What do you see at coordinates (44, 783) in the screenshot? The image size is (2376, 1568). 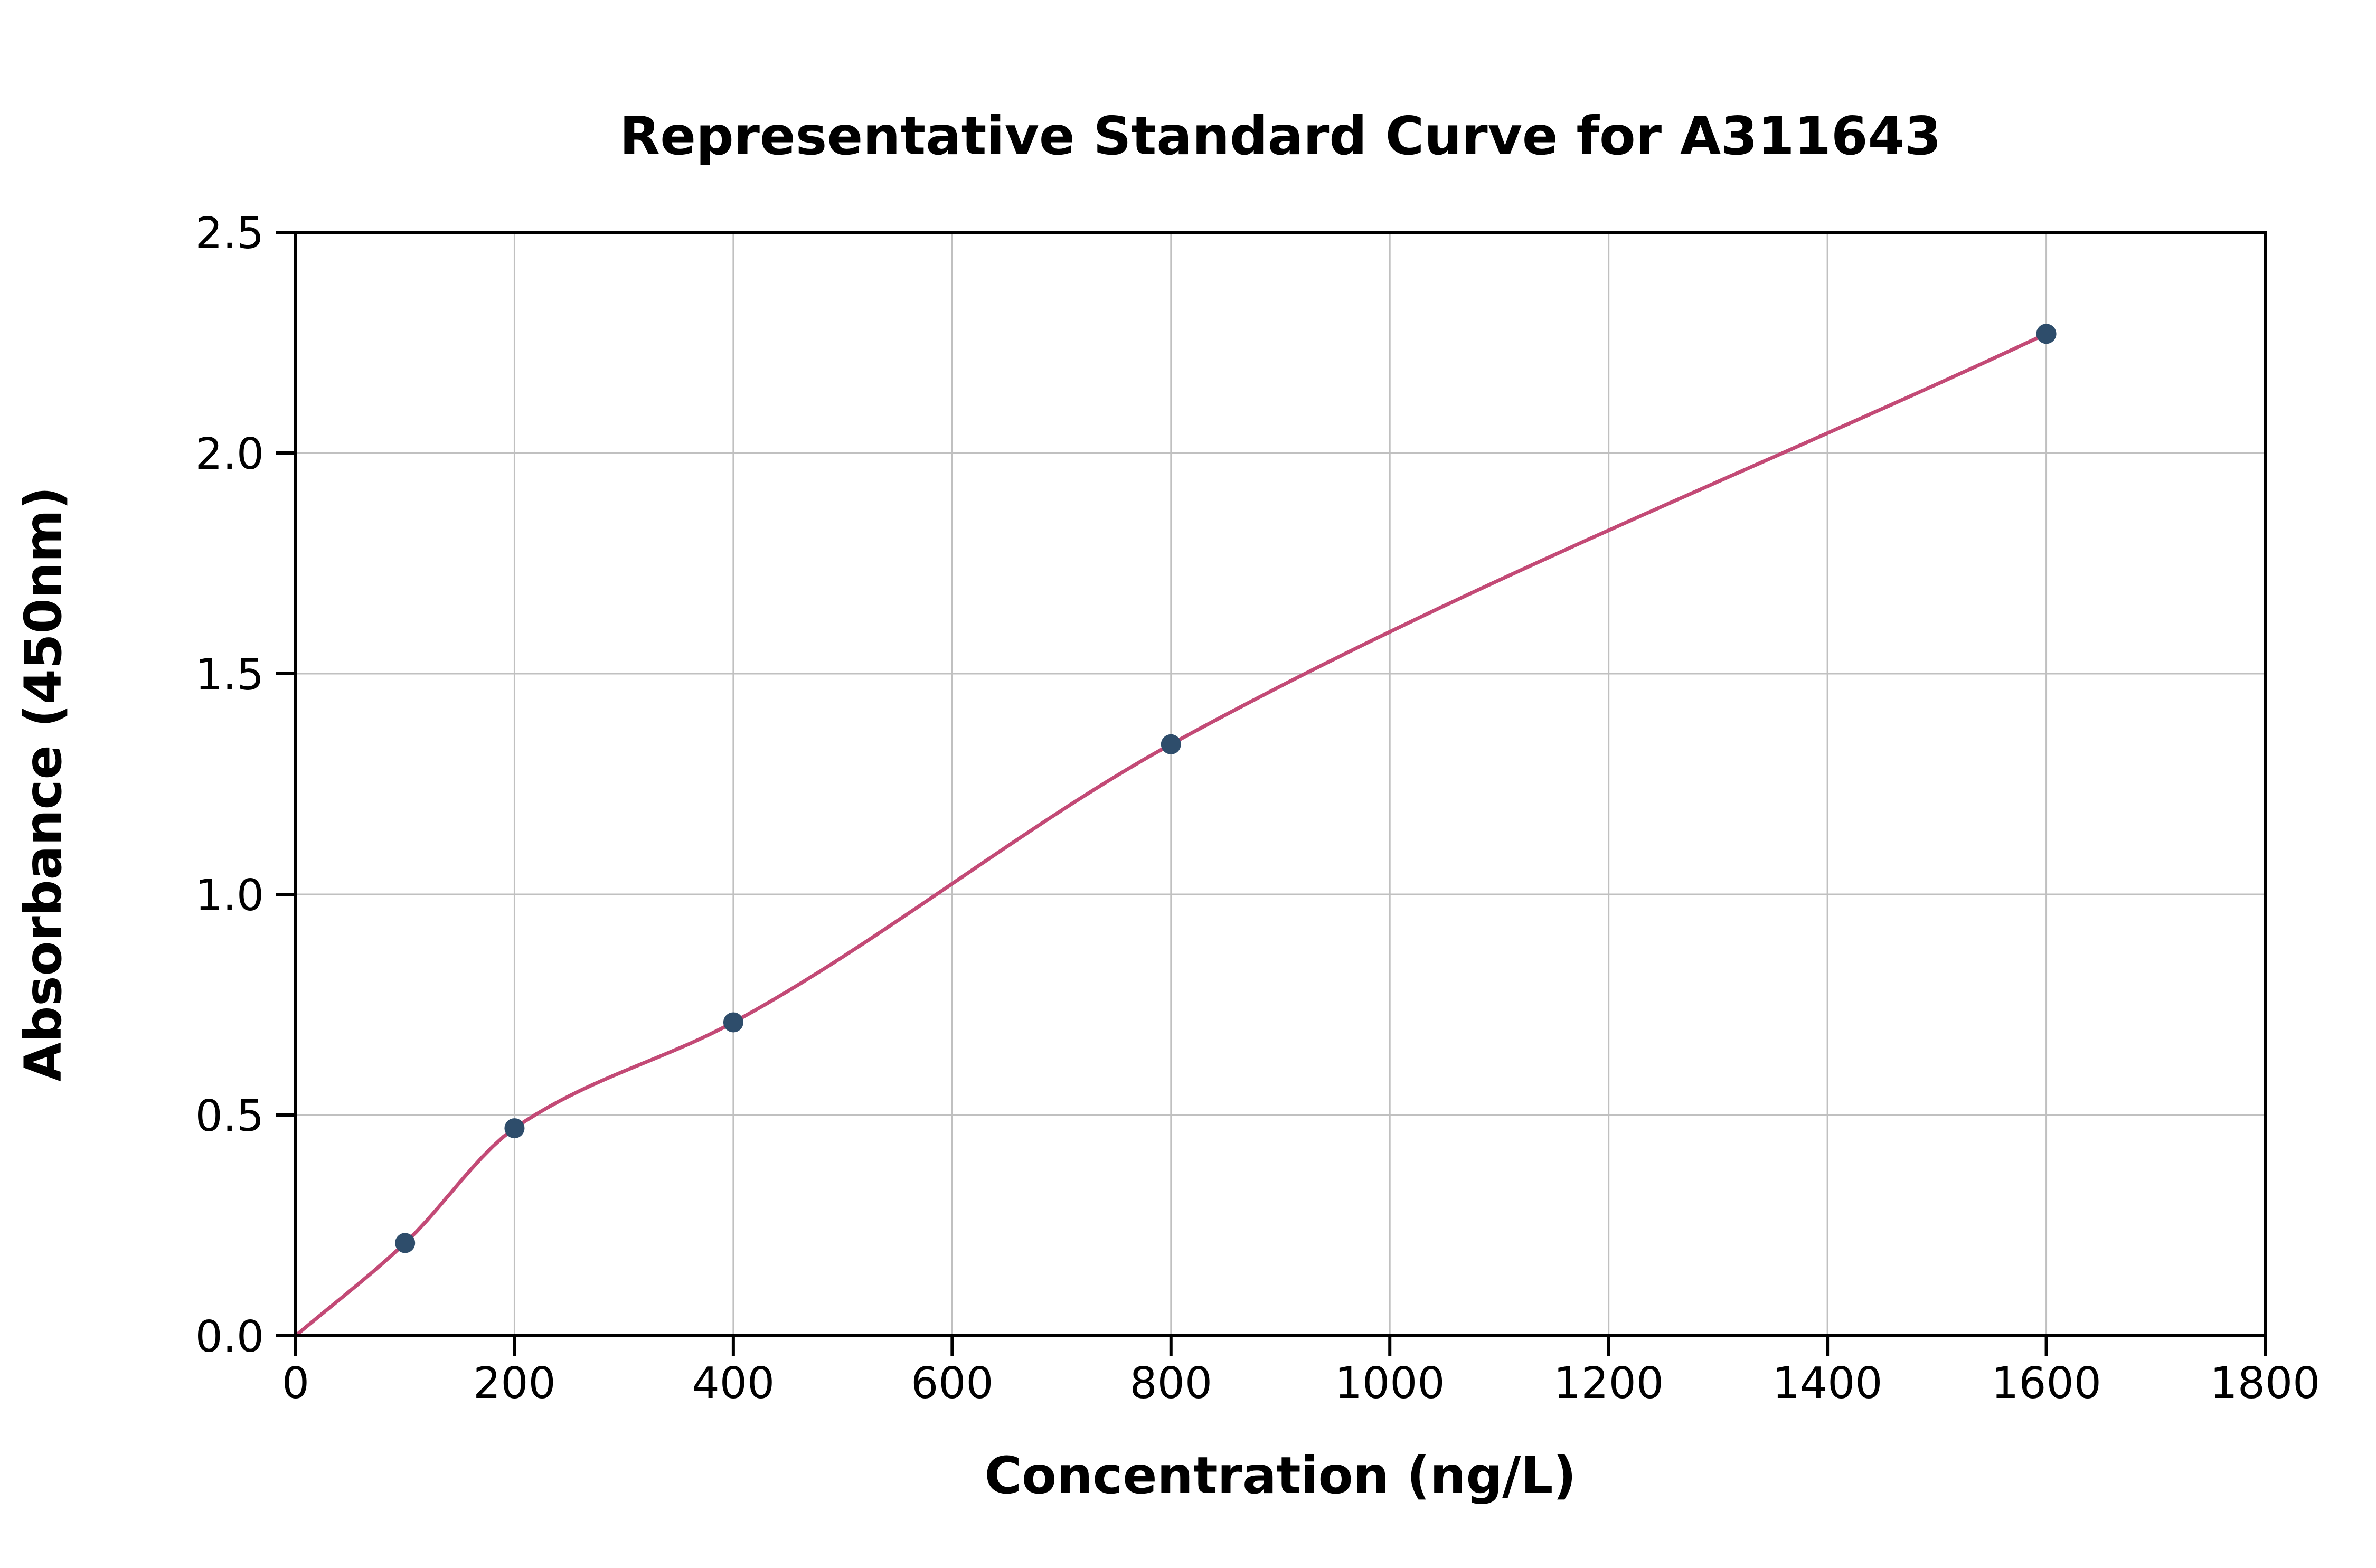 I see `y-axis-label: Absorbance (450nm)` at bounding box center [44, 783].